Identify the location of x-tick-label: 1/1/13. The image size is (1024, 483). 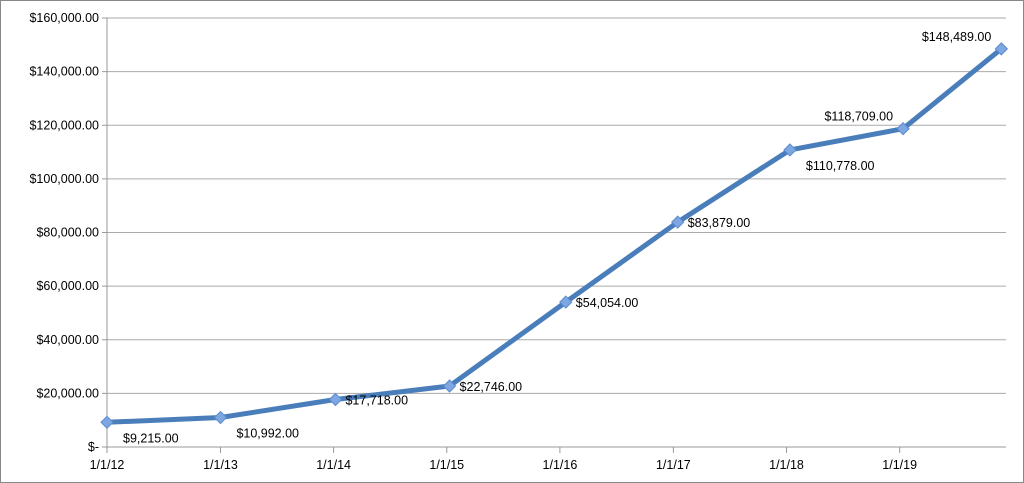
(220, 465).